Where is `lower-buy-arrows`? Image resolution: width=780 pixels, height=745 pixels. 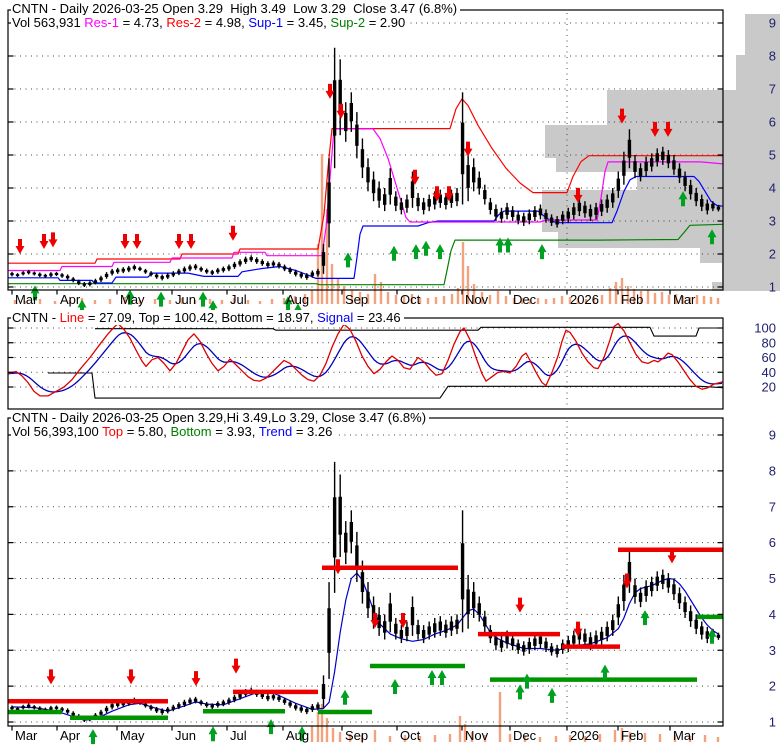
lower-buy-arrows is located at coordinates (402, 677).